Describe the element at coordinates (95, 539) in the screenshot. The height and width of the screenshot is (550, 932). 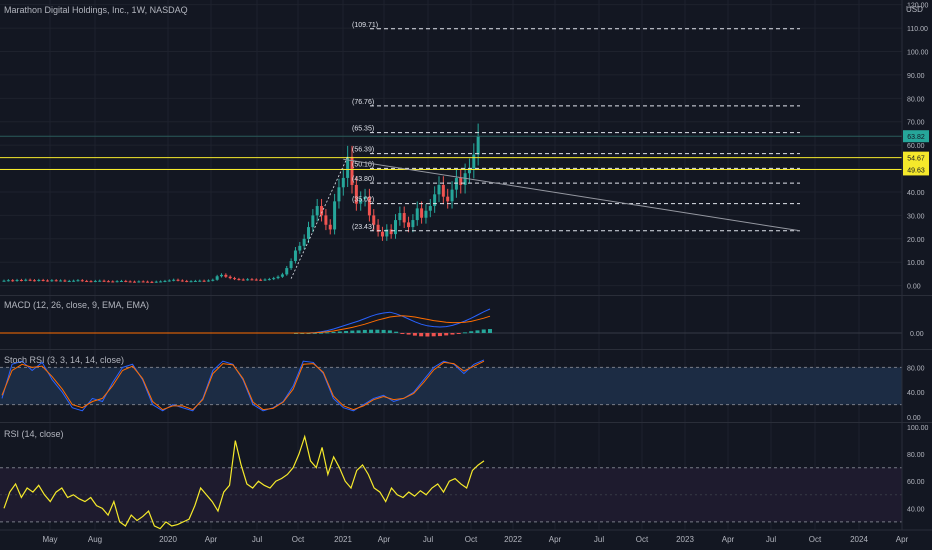
I see `x-tick-label: Aug` at that location.